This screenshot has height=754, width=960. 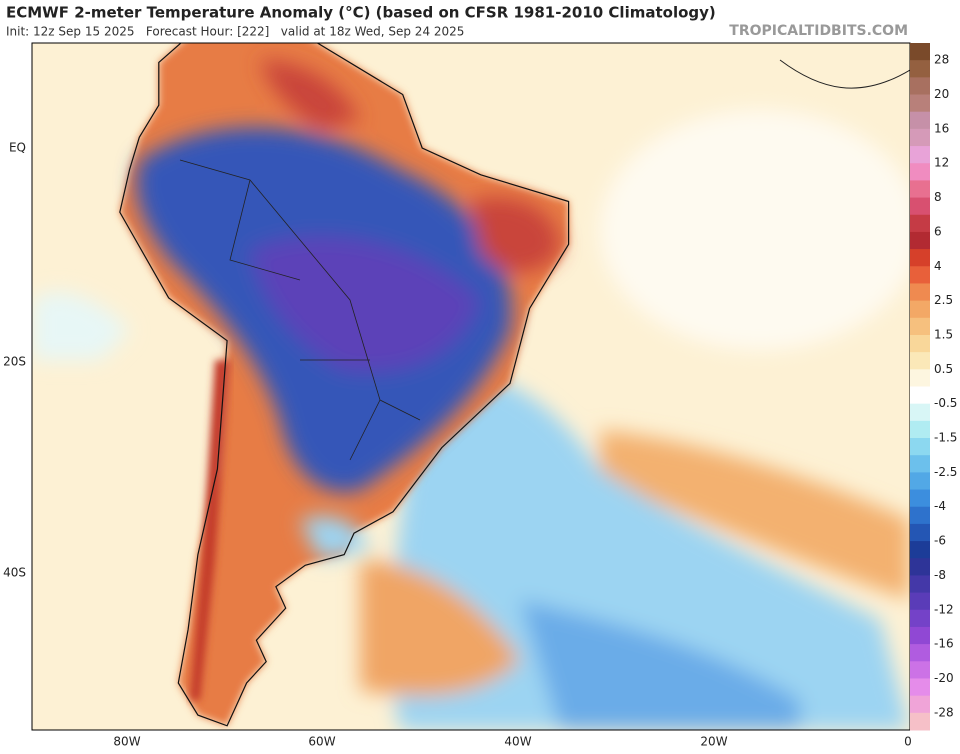 What do you see at coordinates (126, 742) in the screenshot?
I see `lon-label: 80W` at bounding box center [126, 742].